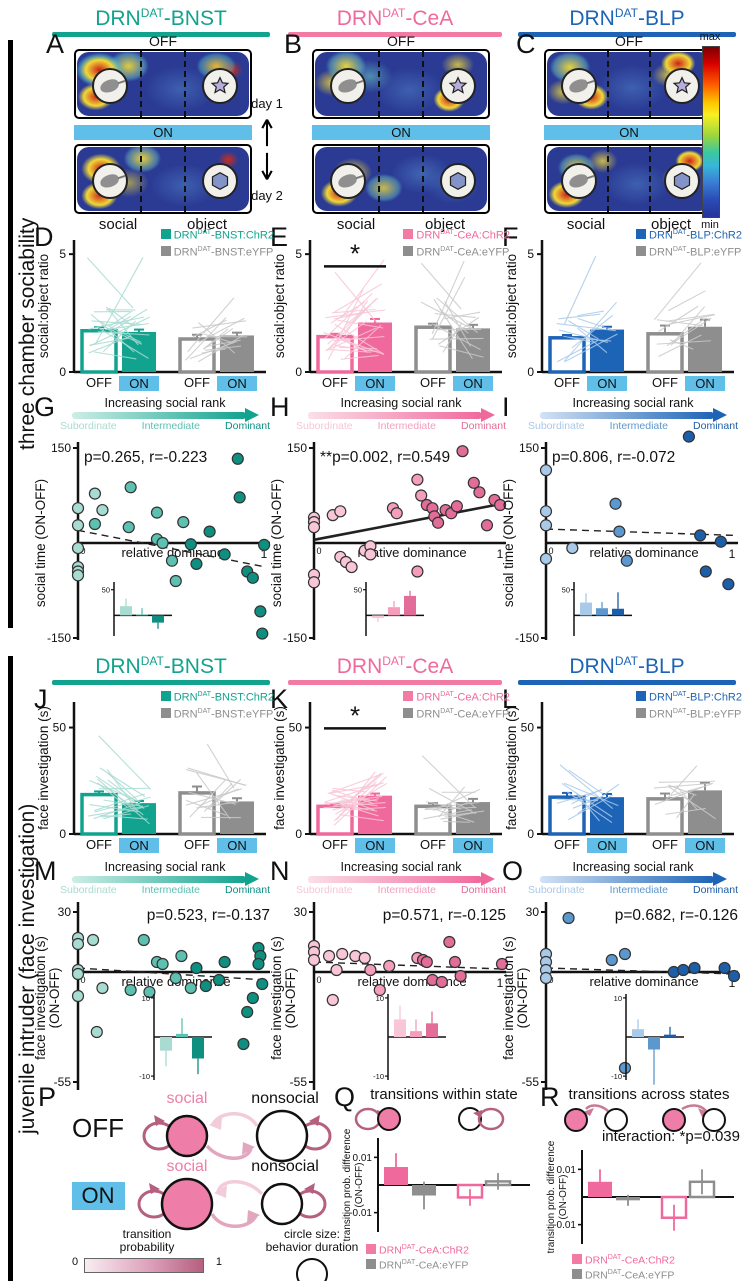 The image size is (743, 1281). I want to click on hexagon-icon, so click(457, 181).